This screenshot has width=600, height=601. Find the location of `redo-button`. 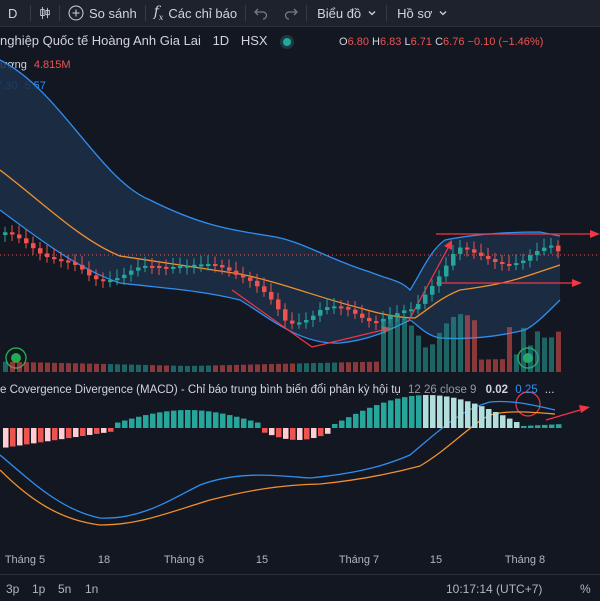

redo-button is located at coordinates (291, 13).